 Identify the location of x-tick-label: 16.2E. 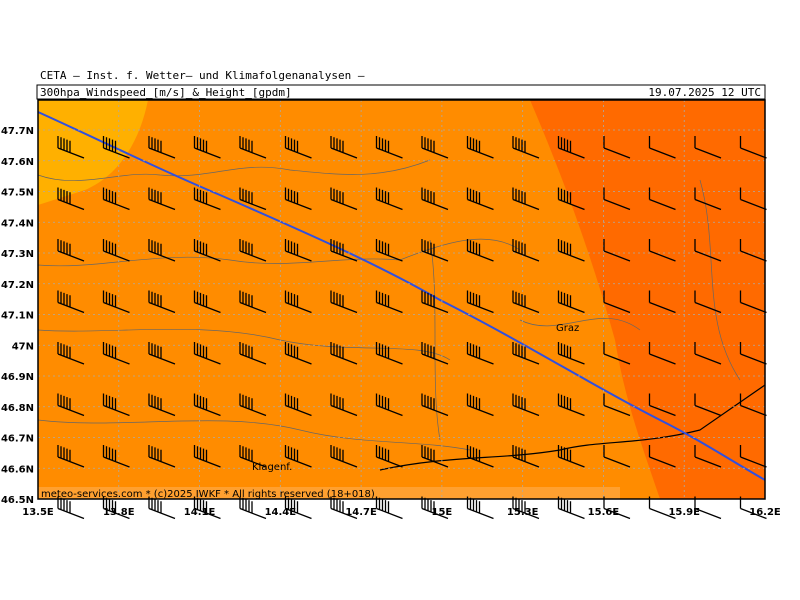
(765, 512).